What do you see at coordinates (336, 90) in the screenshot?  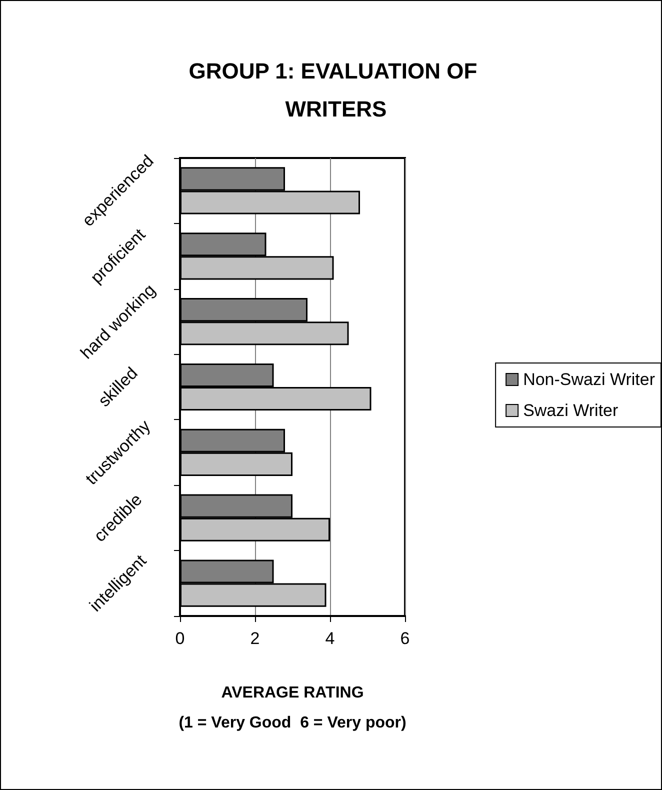 I see `chart-title: GROUP 1: EVALUATION OF WRITERS` at bounding box center [336, 90].